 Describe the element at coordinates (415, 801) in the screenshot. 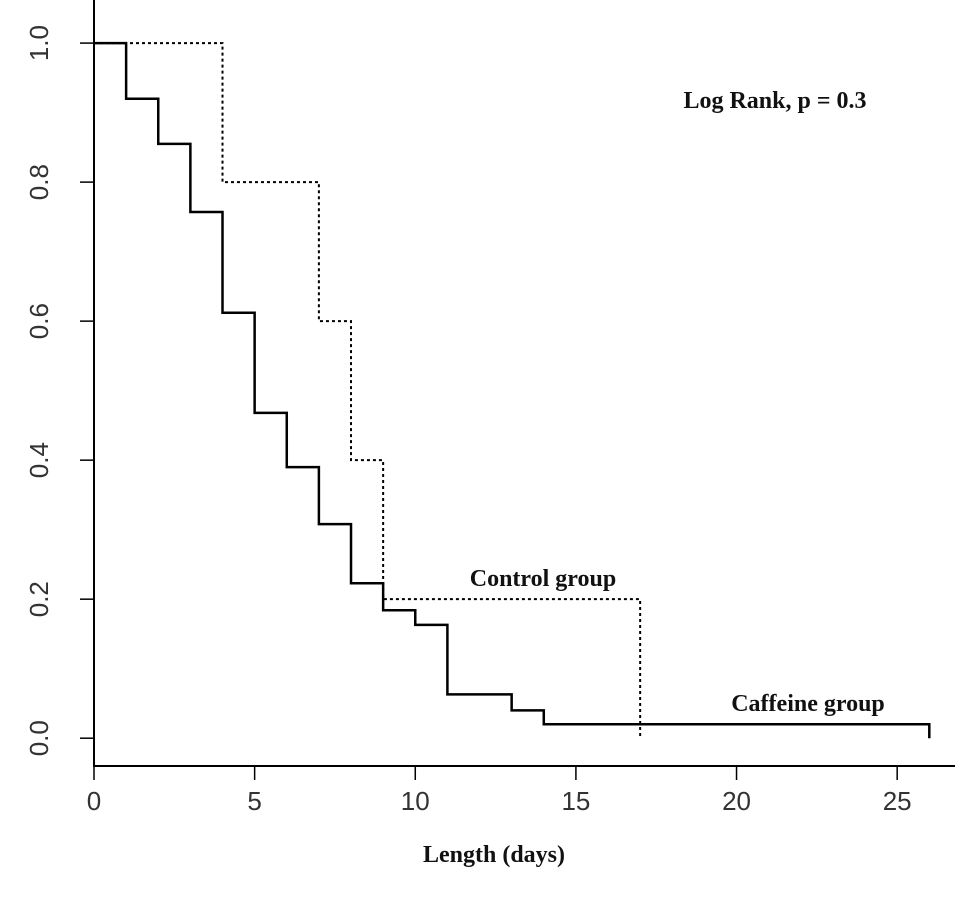

I see `x-tick-label: 10` at that location.